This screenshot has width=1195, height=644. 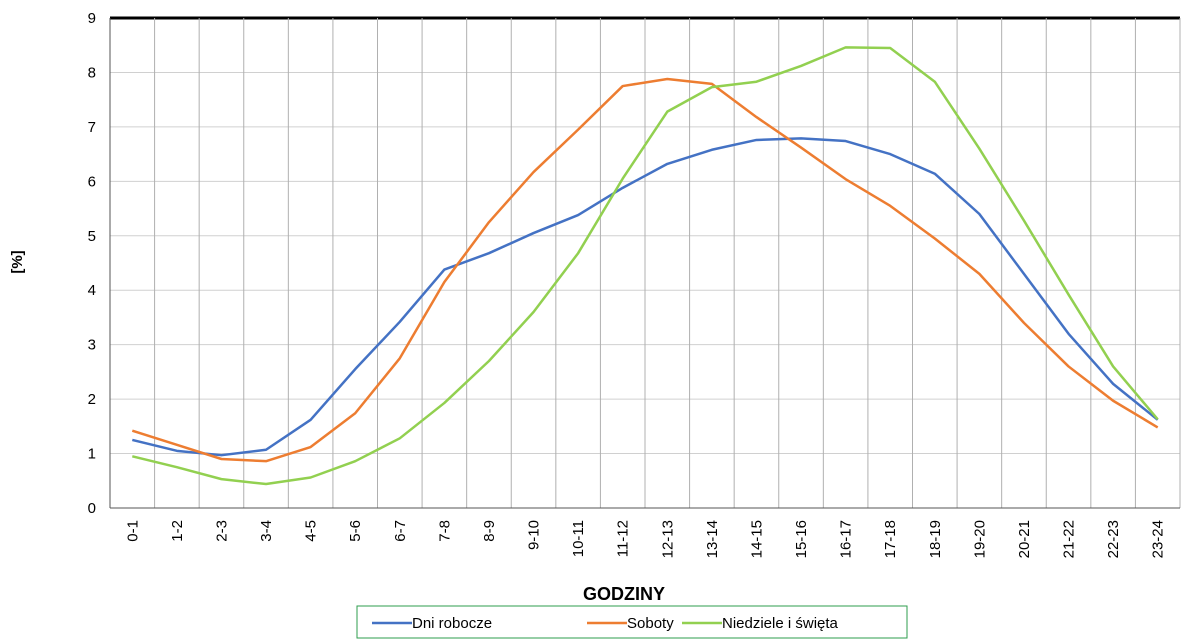 I want to click on y-tick-label: 8, so click(x=92, y=72).